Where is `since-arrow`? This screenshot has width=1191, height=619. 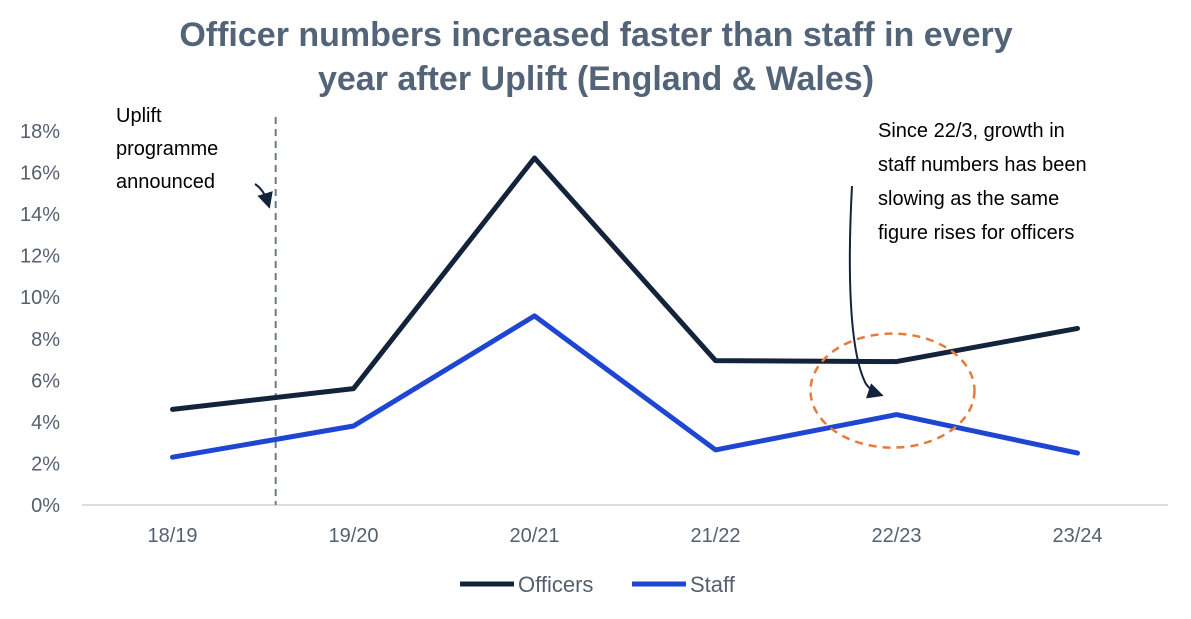 since-arrow is located at coordinates (866, 292).